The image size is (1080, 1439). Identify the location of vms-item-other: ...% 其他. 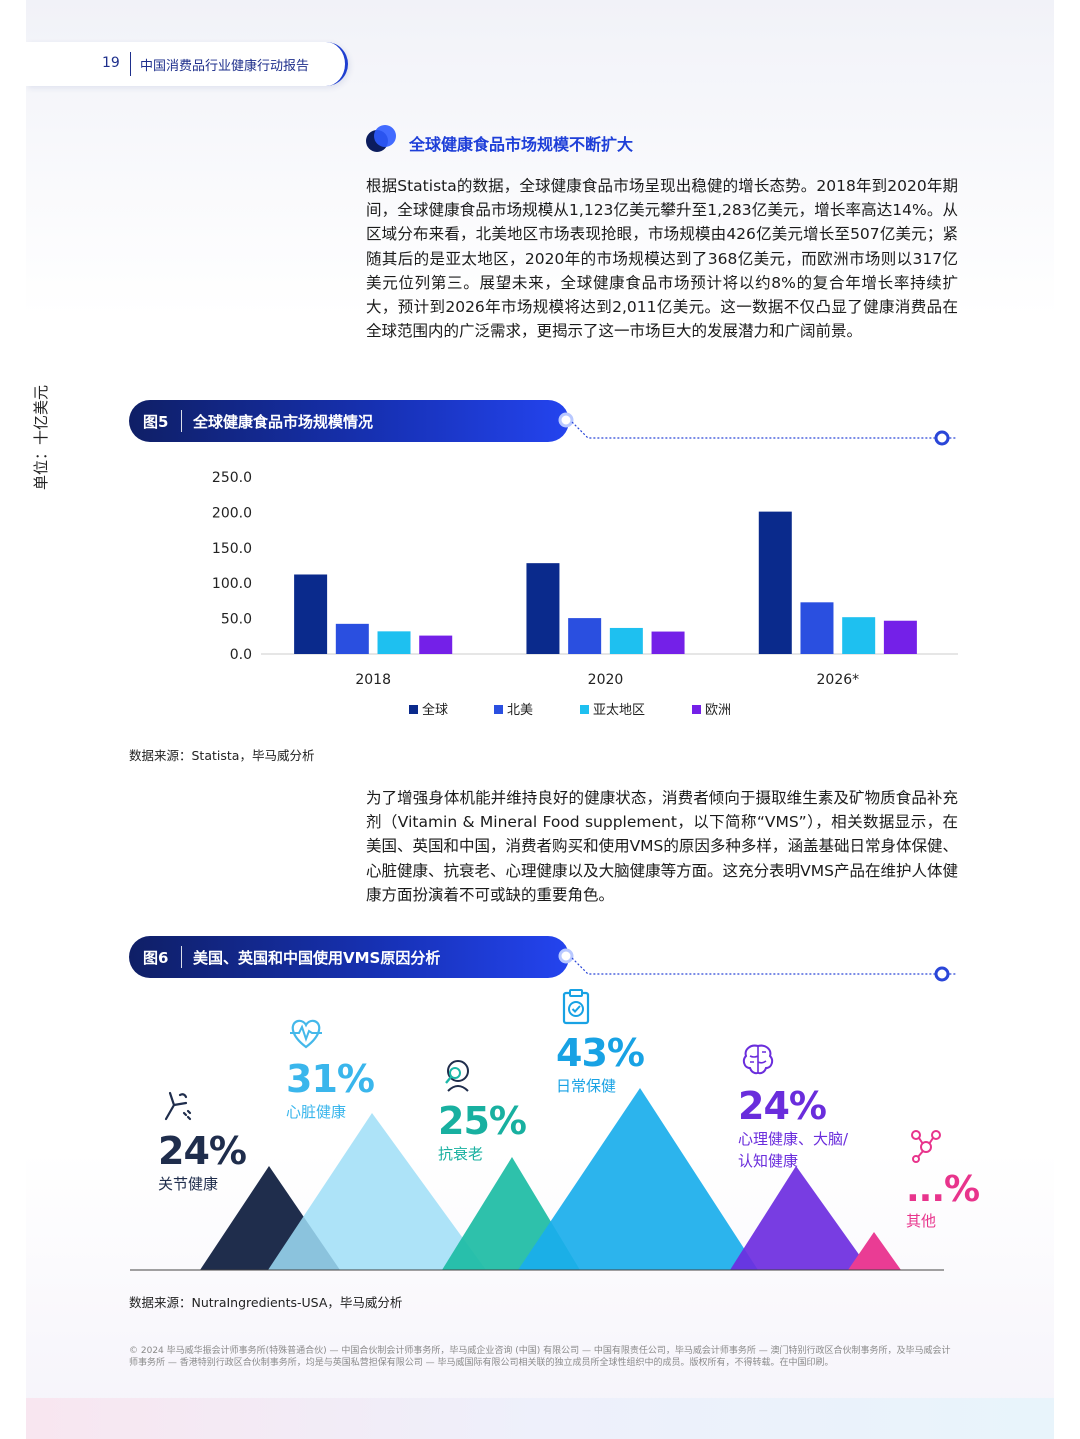
(943, 1178).